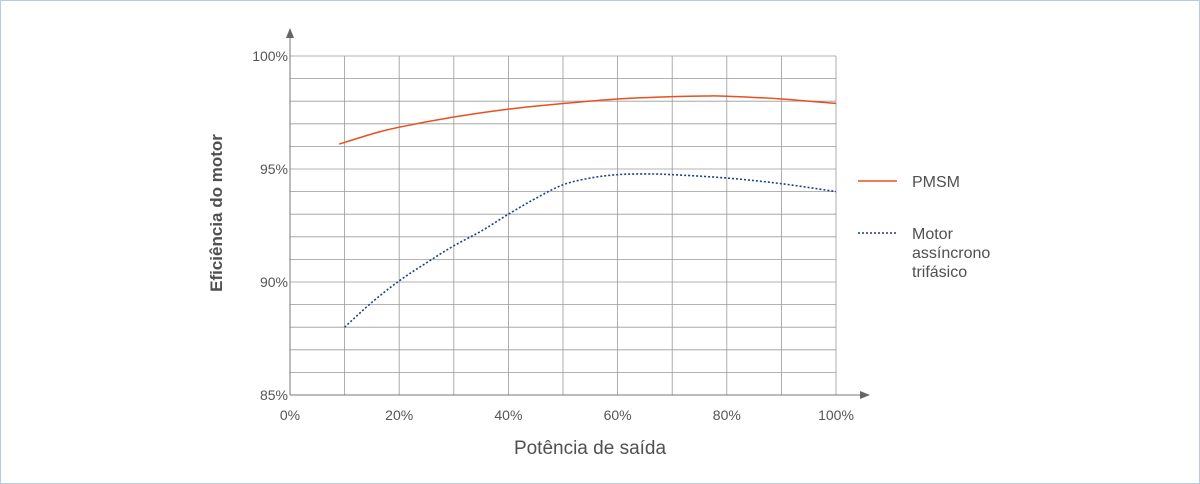  Describe the element at coordinates (939, 272) in the screenshot. I see `legend-label: trifásico` at that location.